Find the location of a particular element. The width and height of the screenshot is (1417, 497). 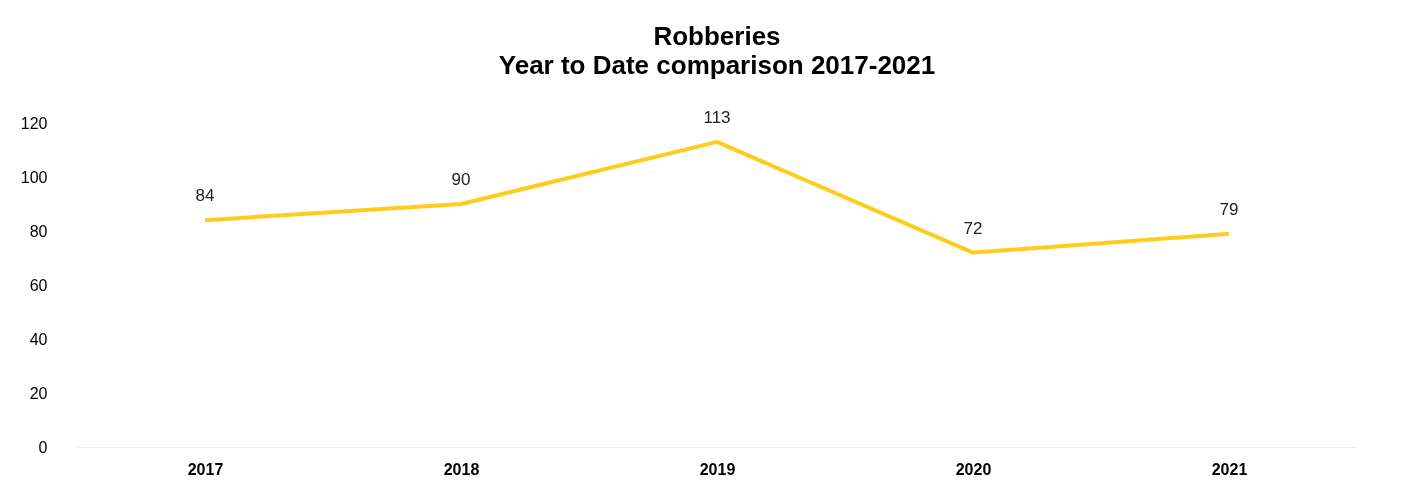

data-label: 90 is located at coordinates (461, 179).